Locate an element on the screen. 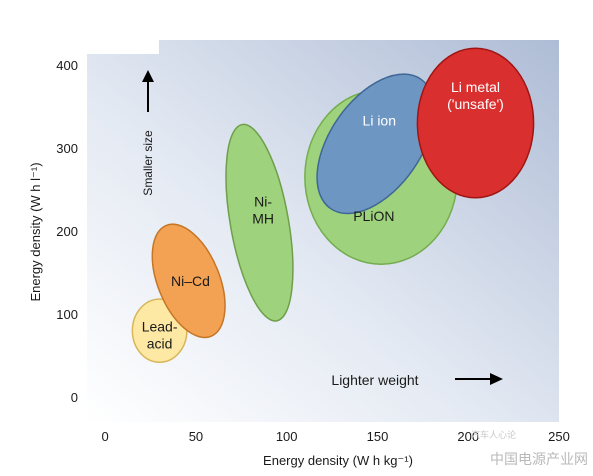  x-axis-label: Energy density (W h kg⁻¹) is located at coordinates (338, 460).